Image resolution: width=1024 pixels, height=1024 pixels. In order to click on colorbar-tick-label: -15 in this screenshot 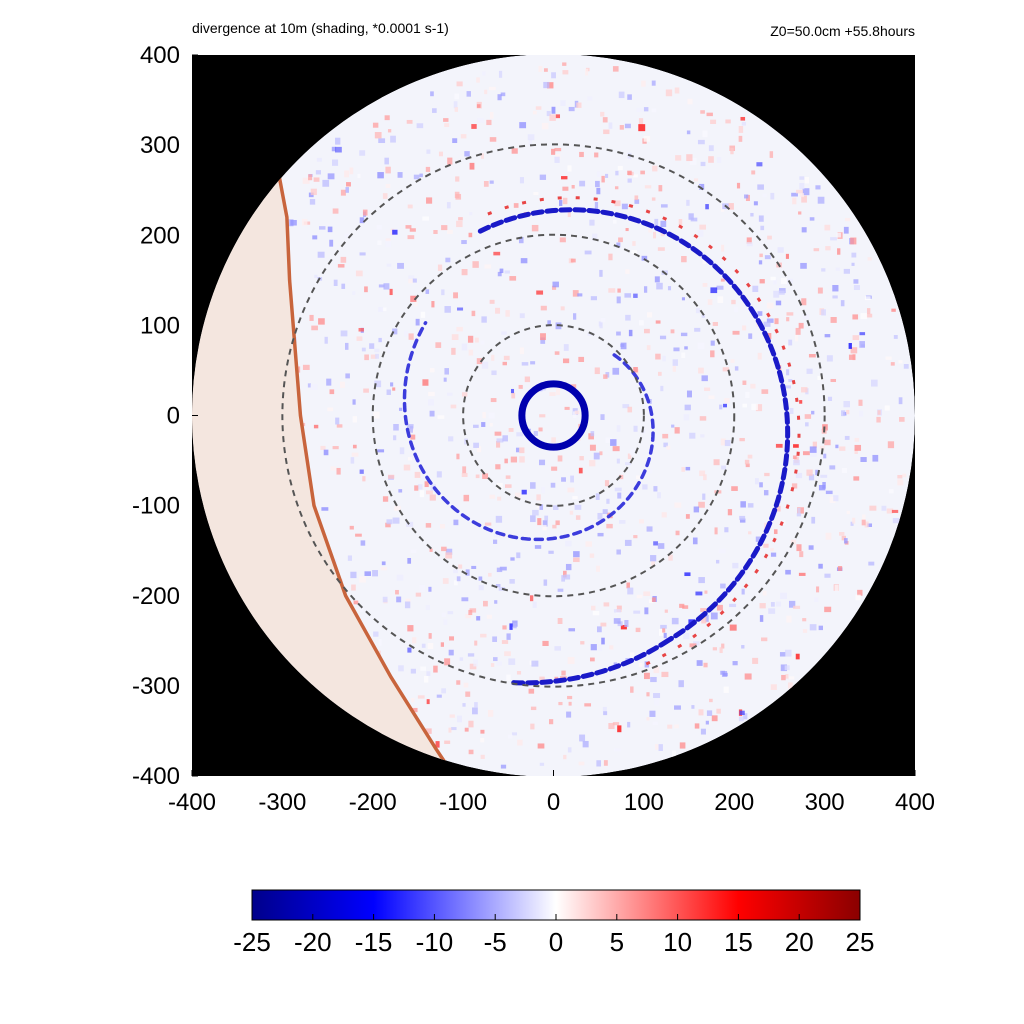, I will do `click(374, 942)`.